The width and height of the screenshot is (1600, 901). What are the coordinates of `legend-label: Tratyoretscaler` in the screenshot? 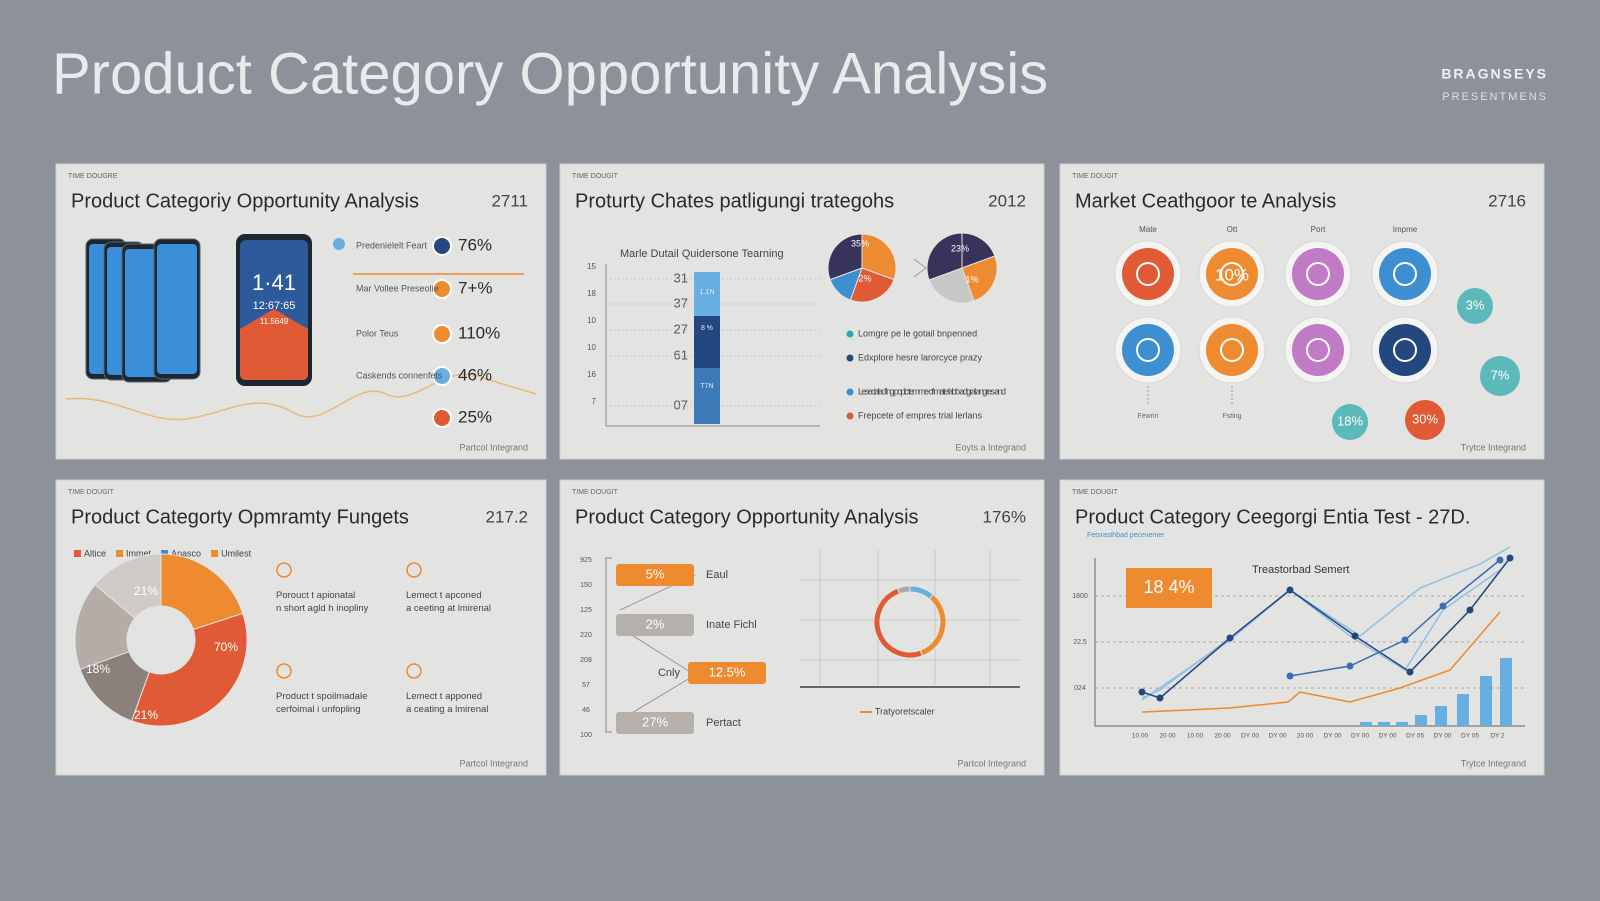 It's located at (905, 711).